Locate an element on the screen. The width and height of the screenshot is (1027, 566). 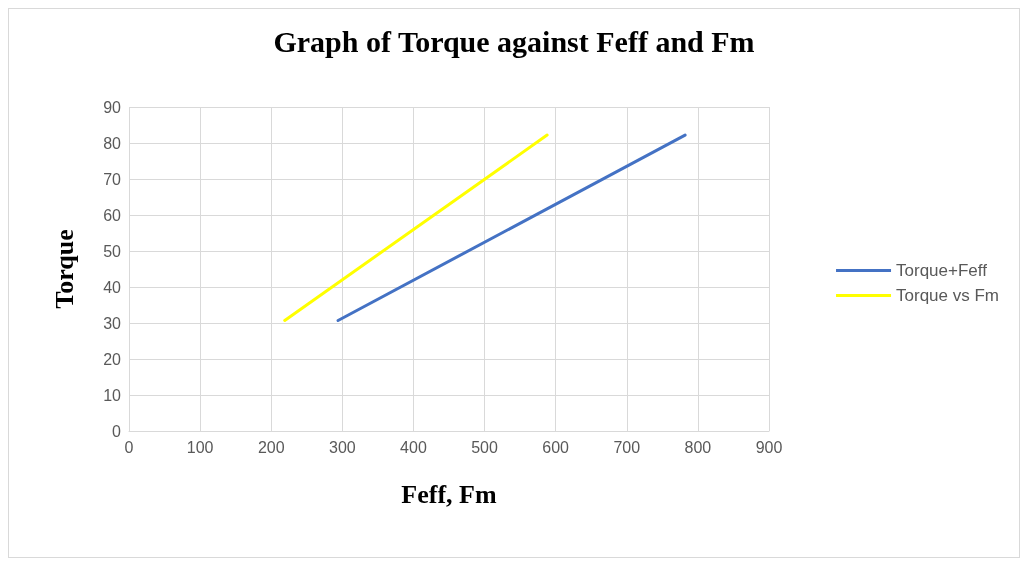
y-axis-title: Torque is located at coordinates (64, 269).